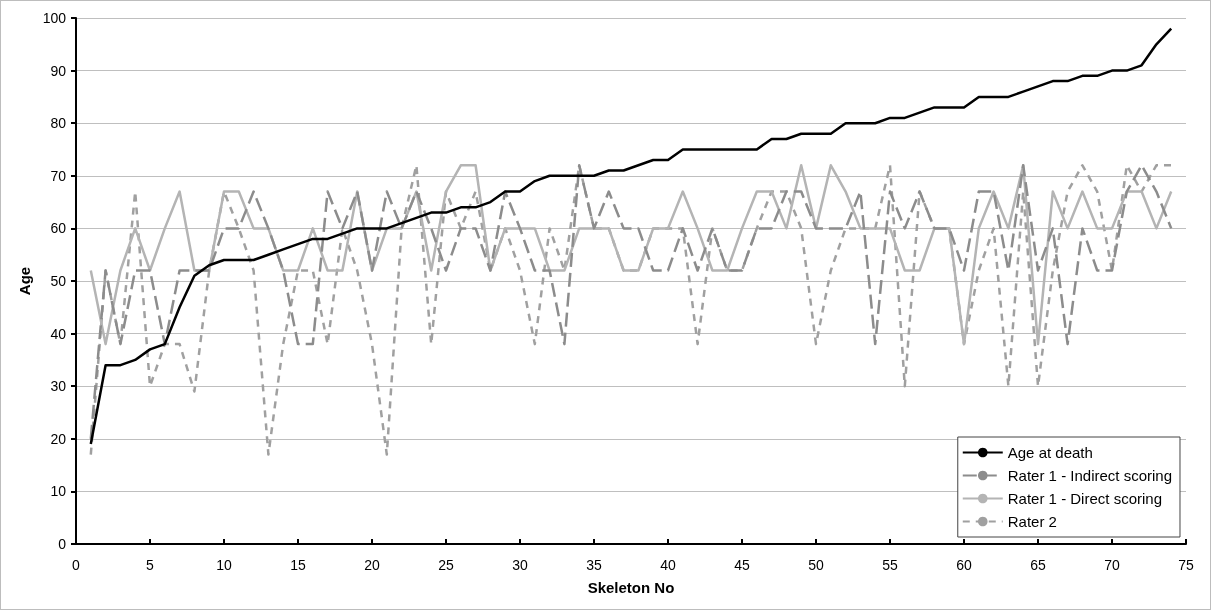  I want to click on y-tick-label: 50, so click(58, 281).